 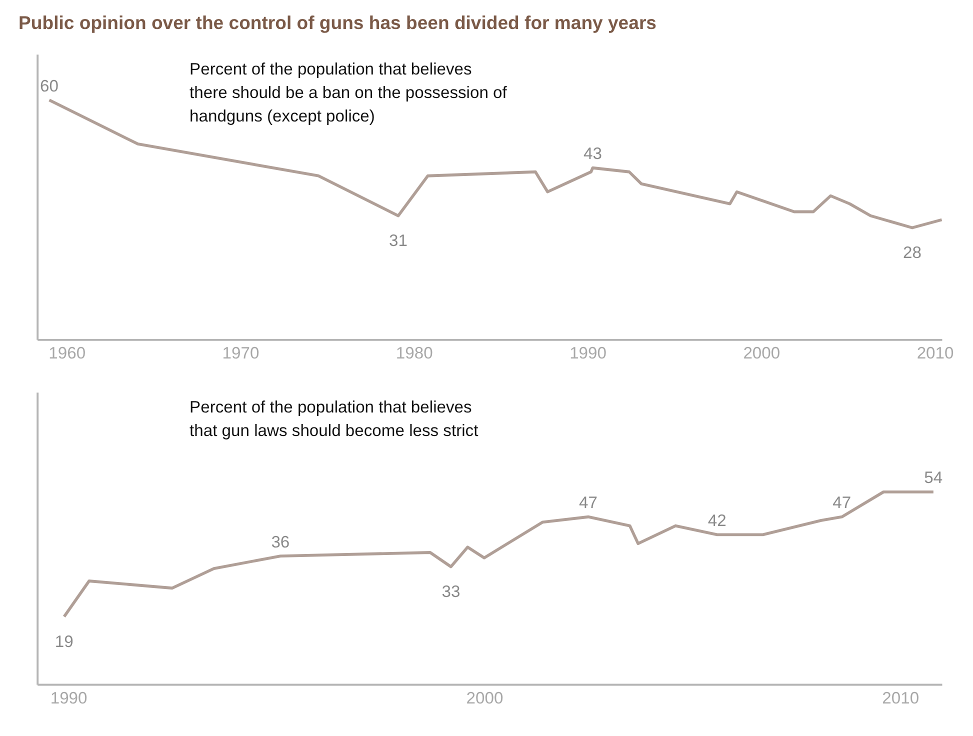 What do you see at coordinates (334, 419) in the screenshot?
I see `annotation: Percent of the population that believes that gun laws should become less strict` at bounding box center [334, 419].